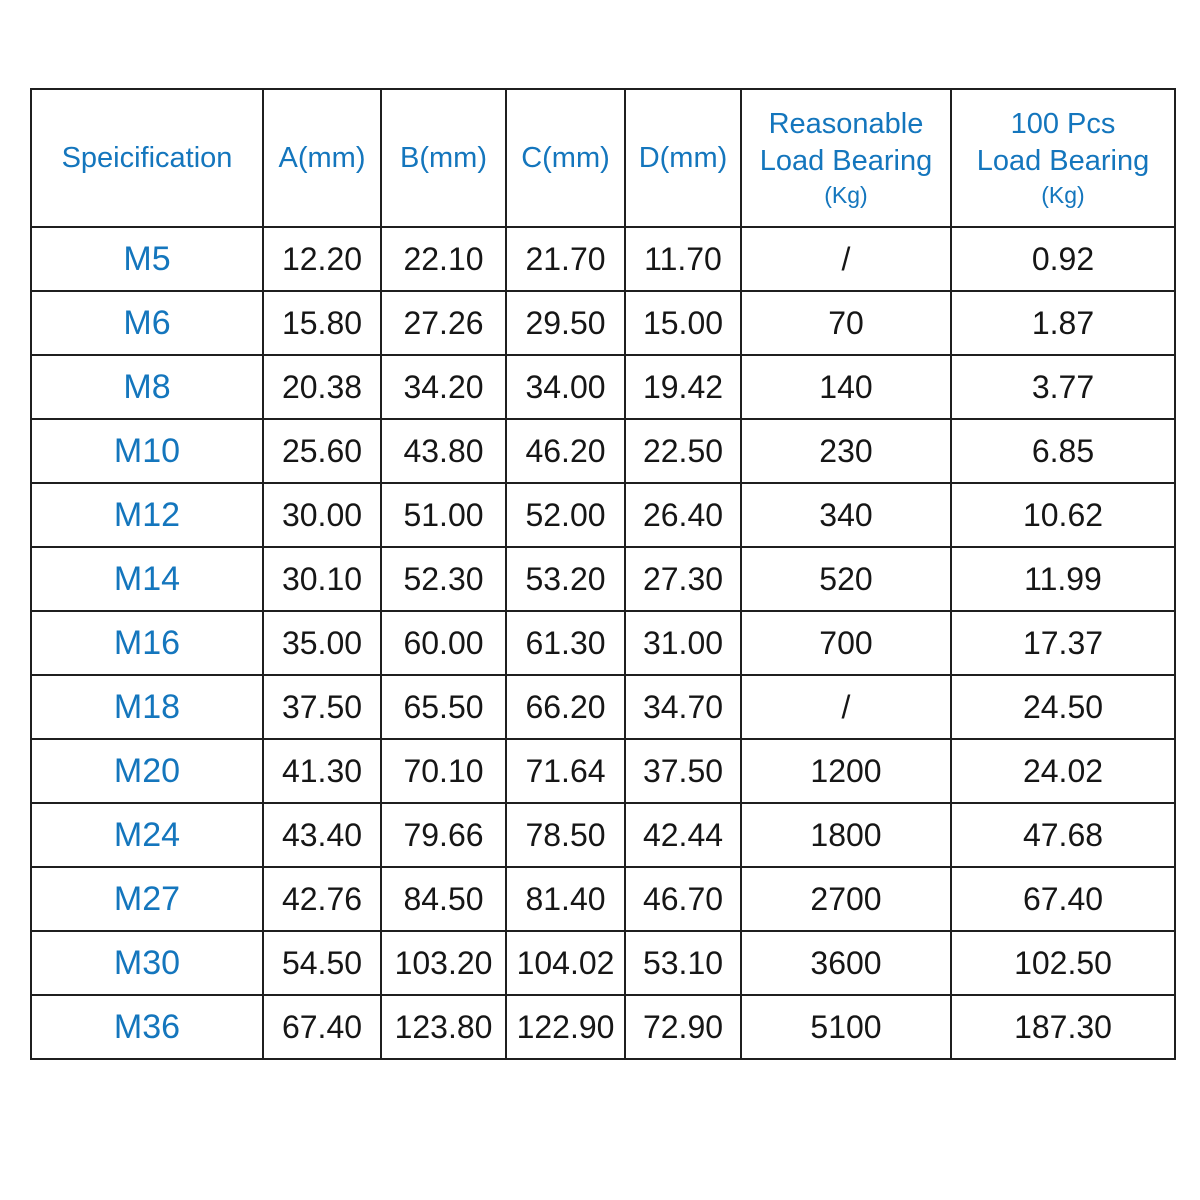 The width and height of the screenshot is (1200, 1200). I want to click on cell-m27-d: 46.70, so click(683, 899).